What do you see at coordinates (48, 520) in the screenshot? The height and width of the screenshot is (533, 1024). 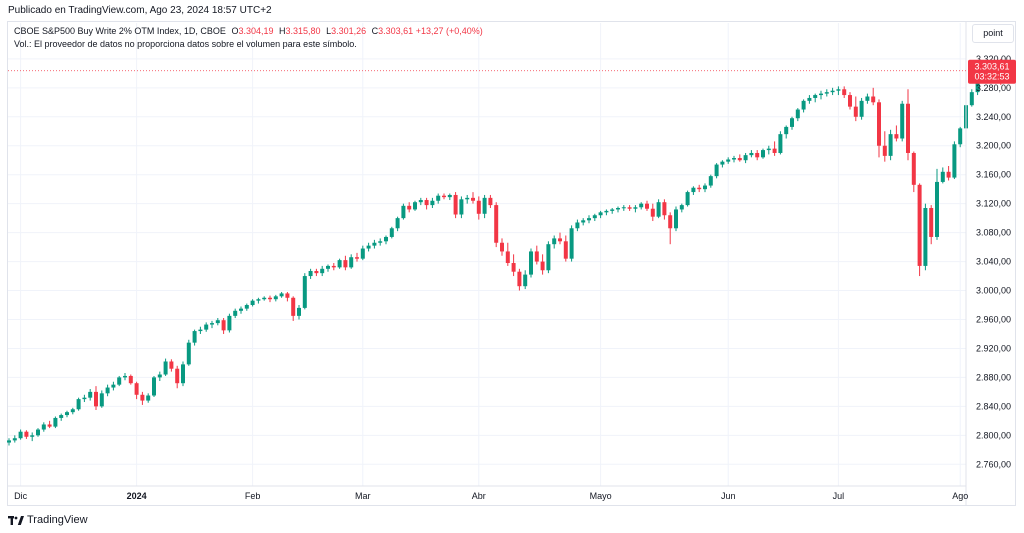 I see `footer-brand: TradingView` at bounding box center [48, 520].